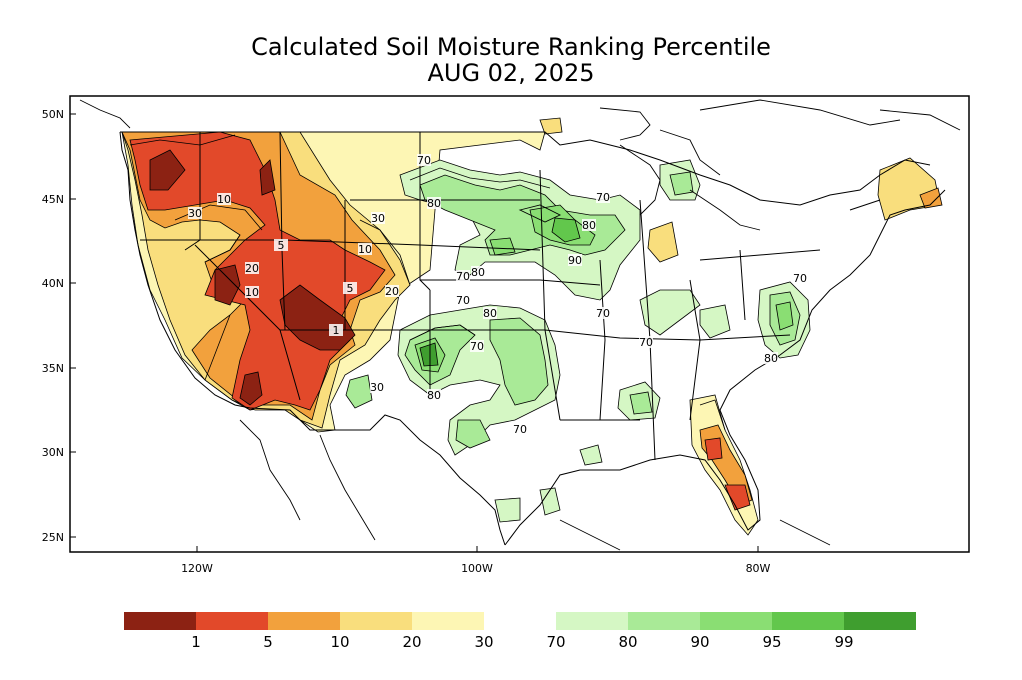  I want to click on legend-dry-label: 10, so click(339, 642).